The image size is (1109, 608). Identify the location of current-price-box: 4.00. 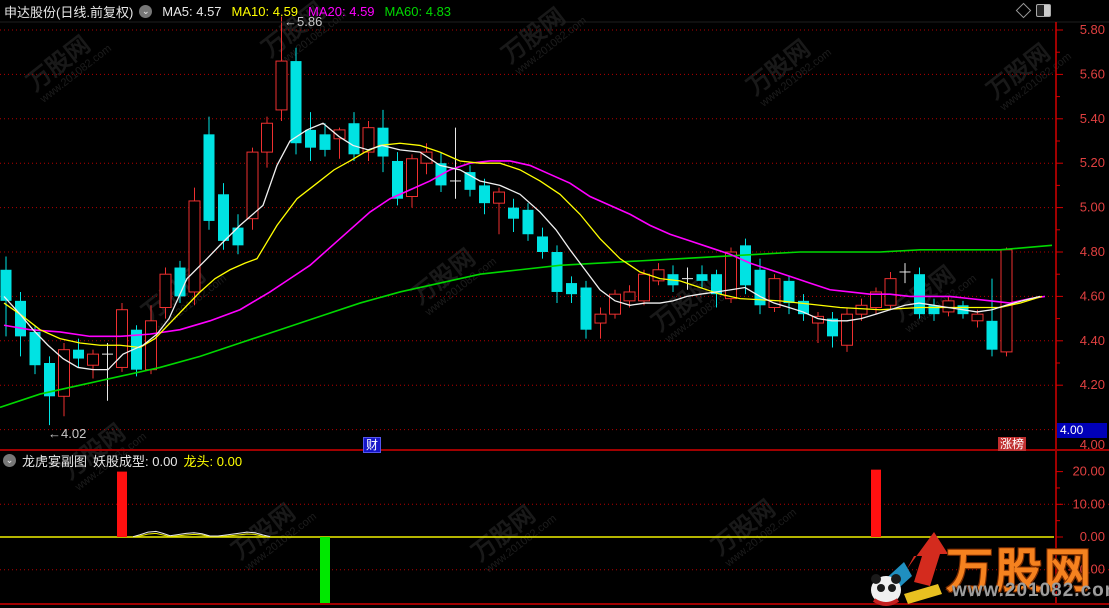
(1082, 430).